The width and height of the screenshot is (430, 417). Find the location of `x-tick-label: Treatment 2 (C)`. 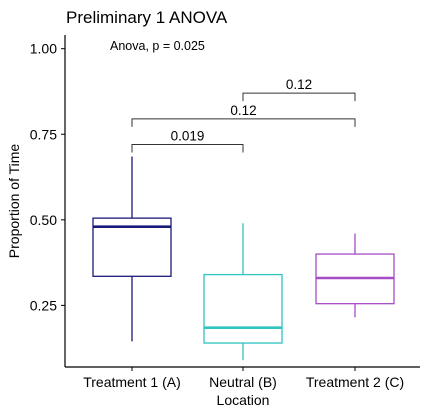

x-tick-label: Treatment 2 (C) is located at coordinates (355, 382).